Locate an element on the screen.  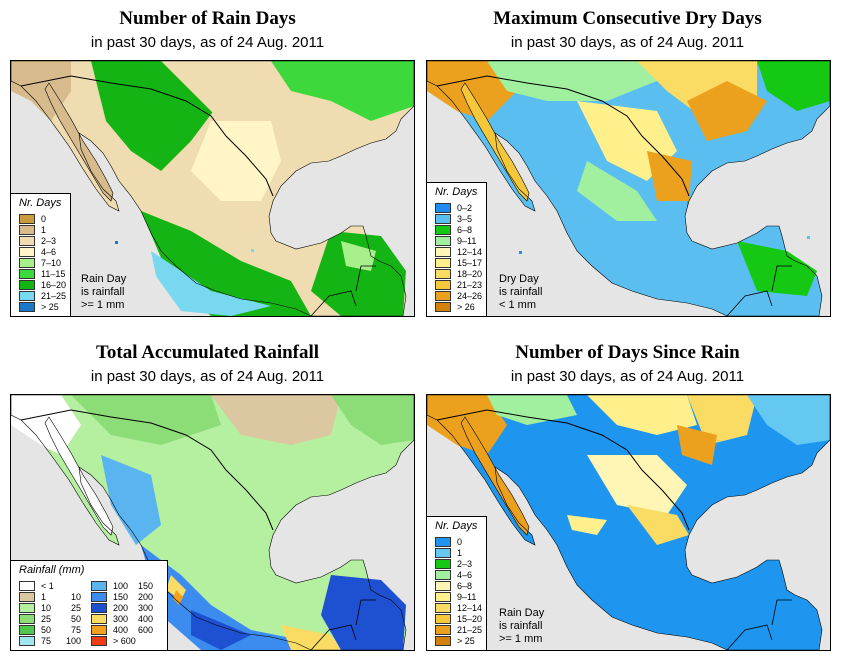
legend-entry: 200 300 is located at coordinates (122, 607).